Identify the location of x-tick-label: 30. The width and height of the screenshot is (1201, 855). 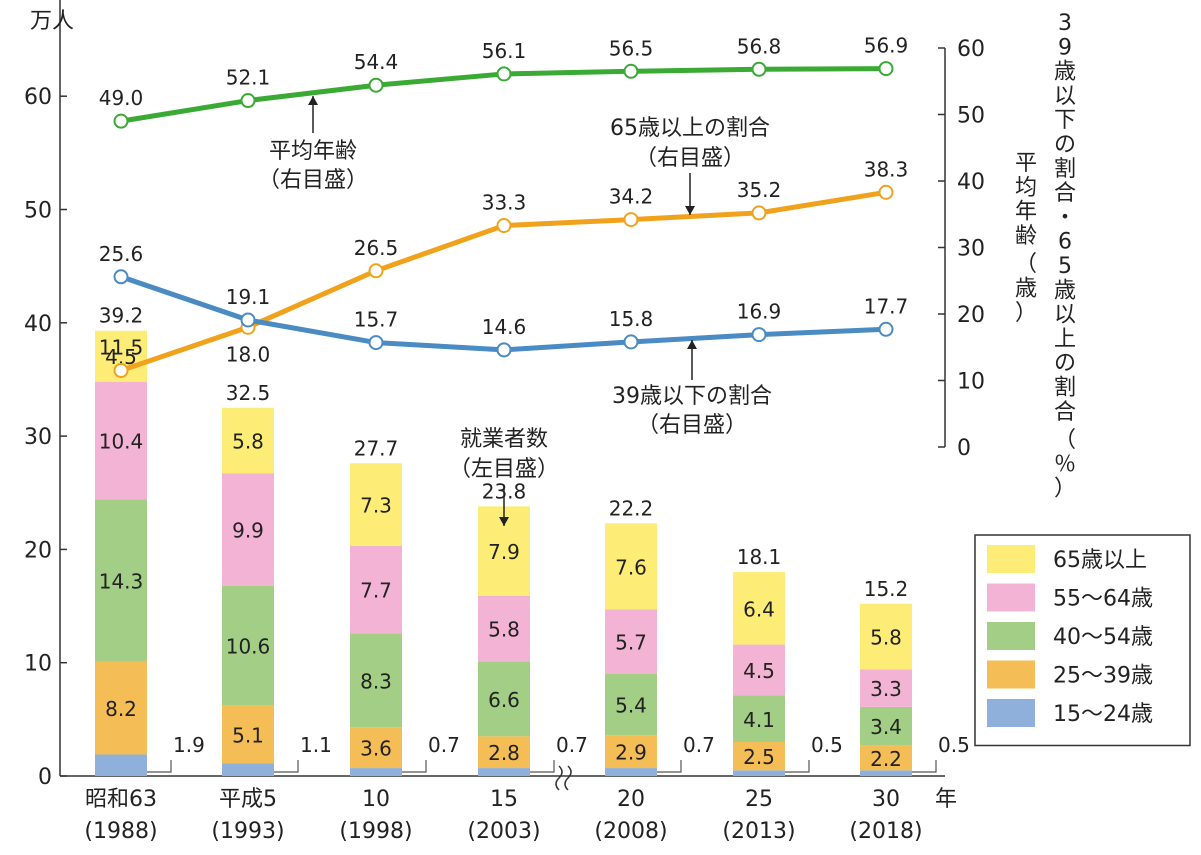
(886, 799).